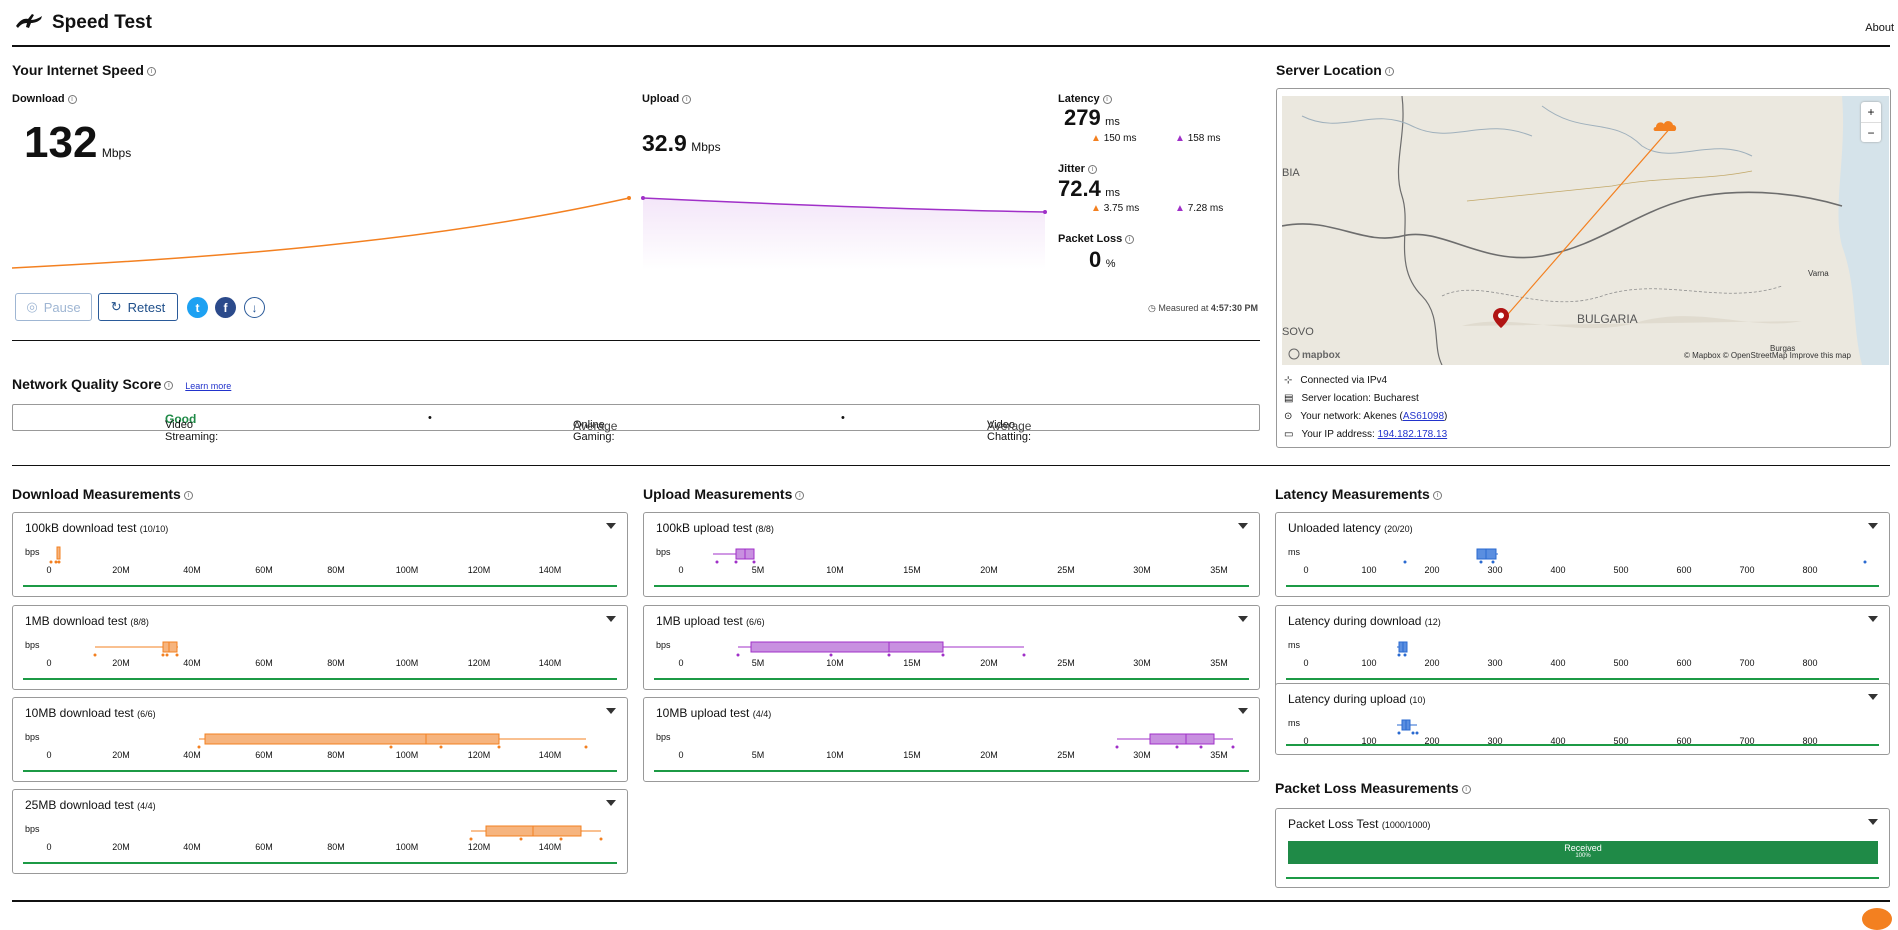 This screenshot has width=1898, height=930. I want to click on facebook-share-icon: f, so click(225, 307).